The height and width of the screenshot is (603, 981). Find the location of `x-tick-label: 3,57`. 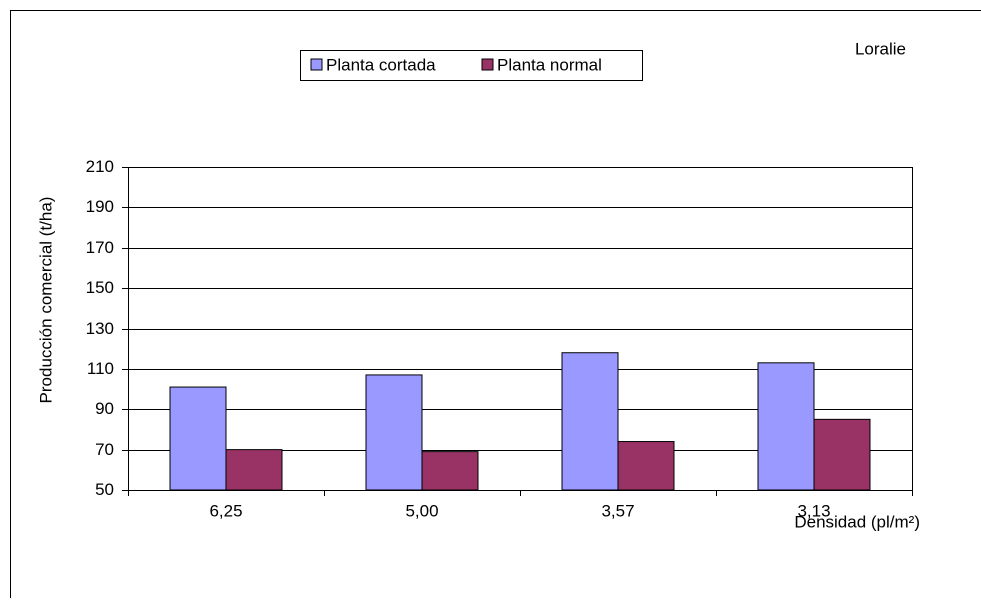

x-tick-label: 3,57 is located at coordinates (617, 510).